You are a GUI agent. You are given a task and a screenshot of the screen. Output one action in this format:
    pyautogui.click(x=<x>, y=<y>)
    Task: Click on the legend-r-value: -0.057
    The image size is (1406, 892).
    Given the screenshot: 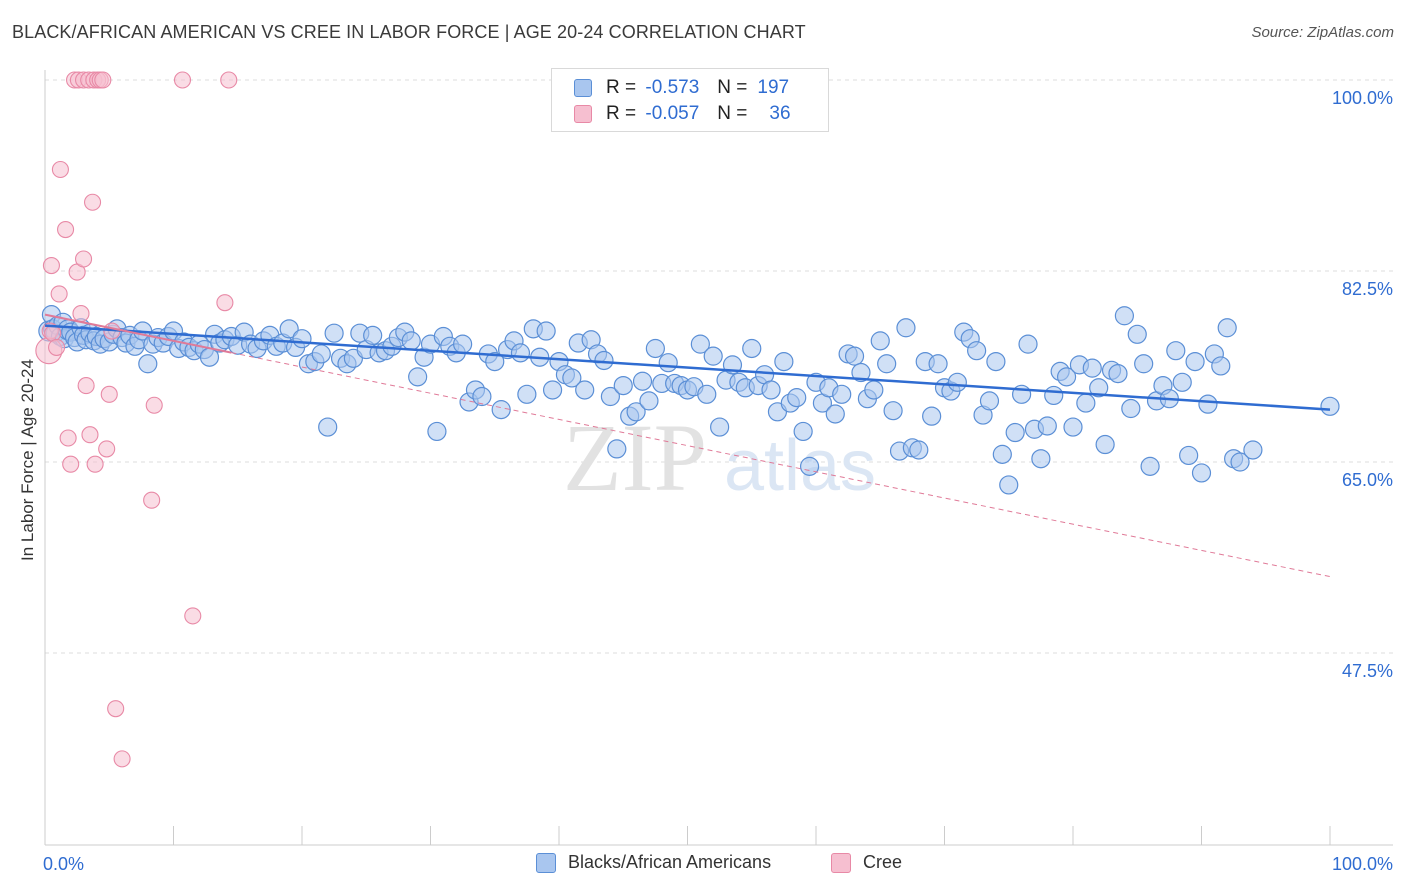 What is the action you would take?
    pyautogui.click(x=672, y=113)
    